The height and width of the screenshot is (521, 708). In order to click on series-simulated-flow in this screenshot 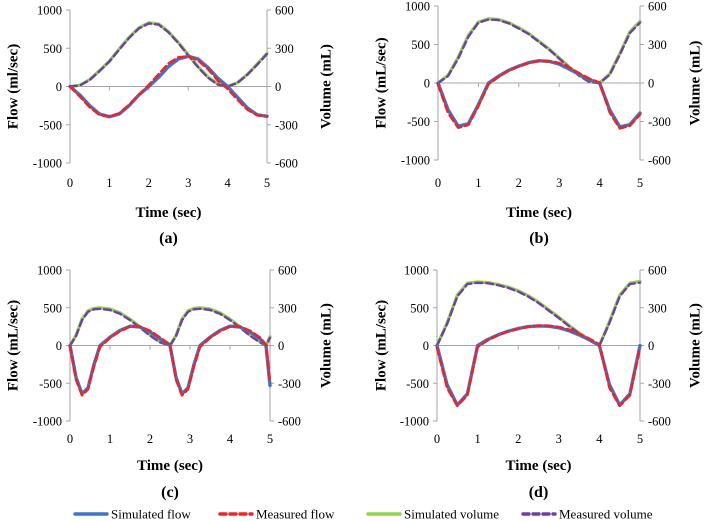, I will do `click(170, 360)`.